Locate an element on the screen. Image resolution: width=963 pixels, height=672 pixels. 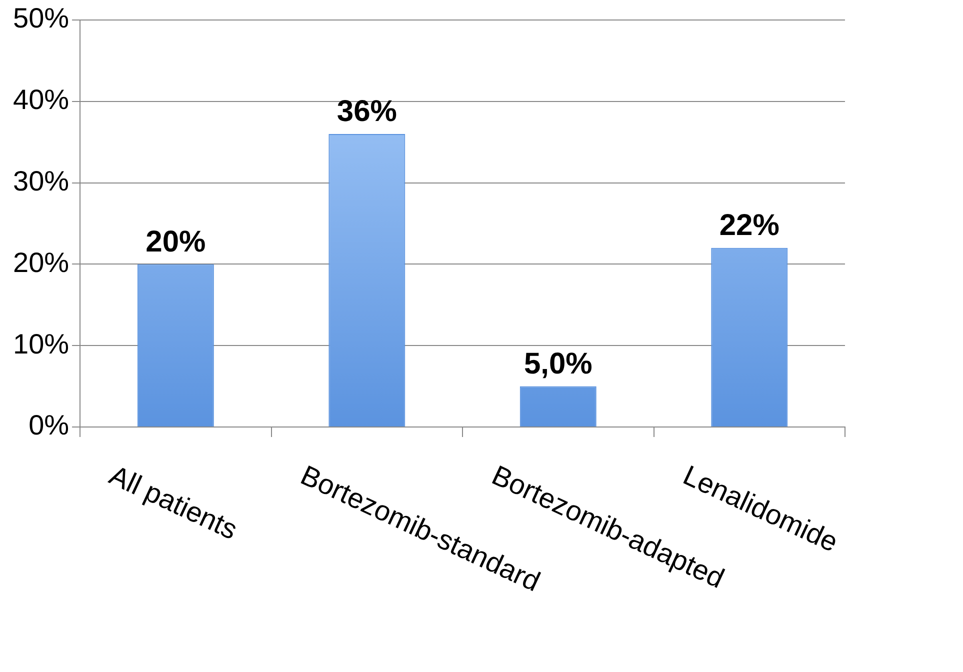
y-tick-label: 30% is located at coordinates (41, 181).